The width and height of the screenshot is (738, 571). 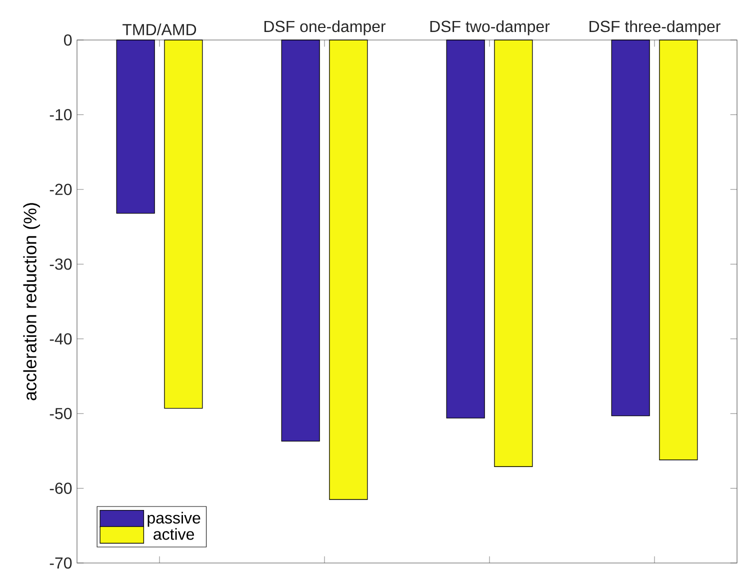 What do you see at coordinates (174, 534) in the screenshot?
I see `legend-label: active` at bounding box center [174, 534].